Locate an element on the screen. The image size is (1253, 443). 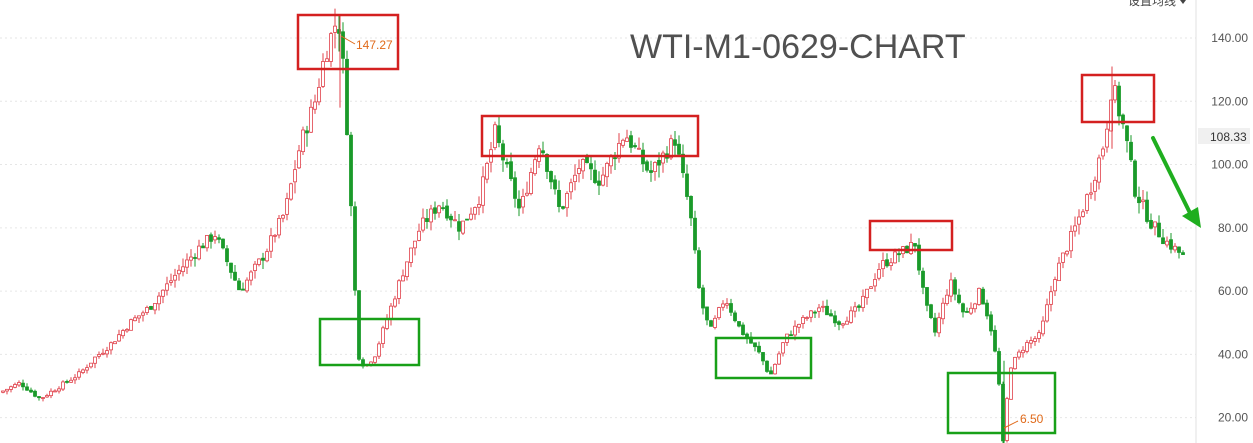
chevron-down-icon is located at coordinates (1183, 2).